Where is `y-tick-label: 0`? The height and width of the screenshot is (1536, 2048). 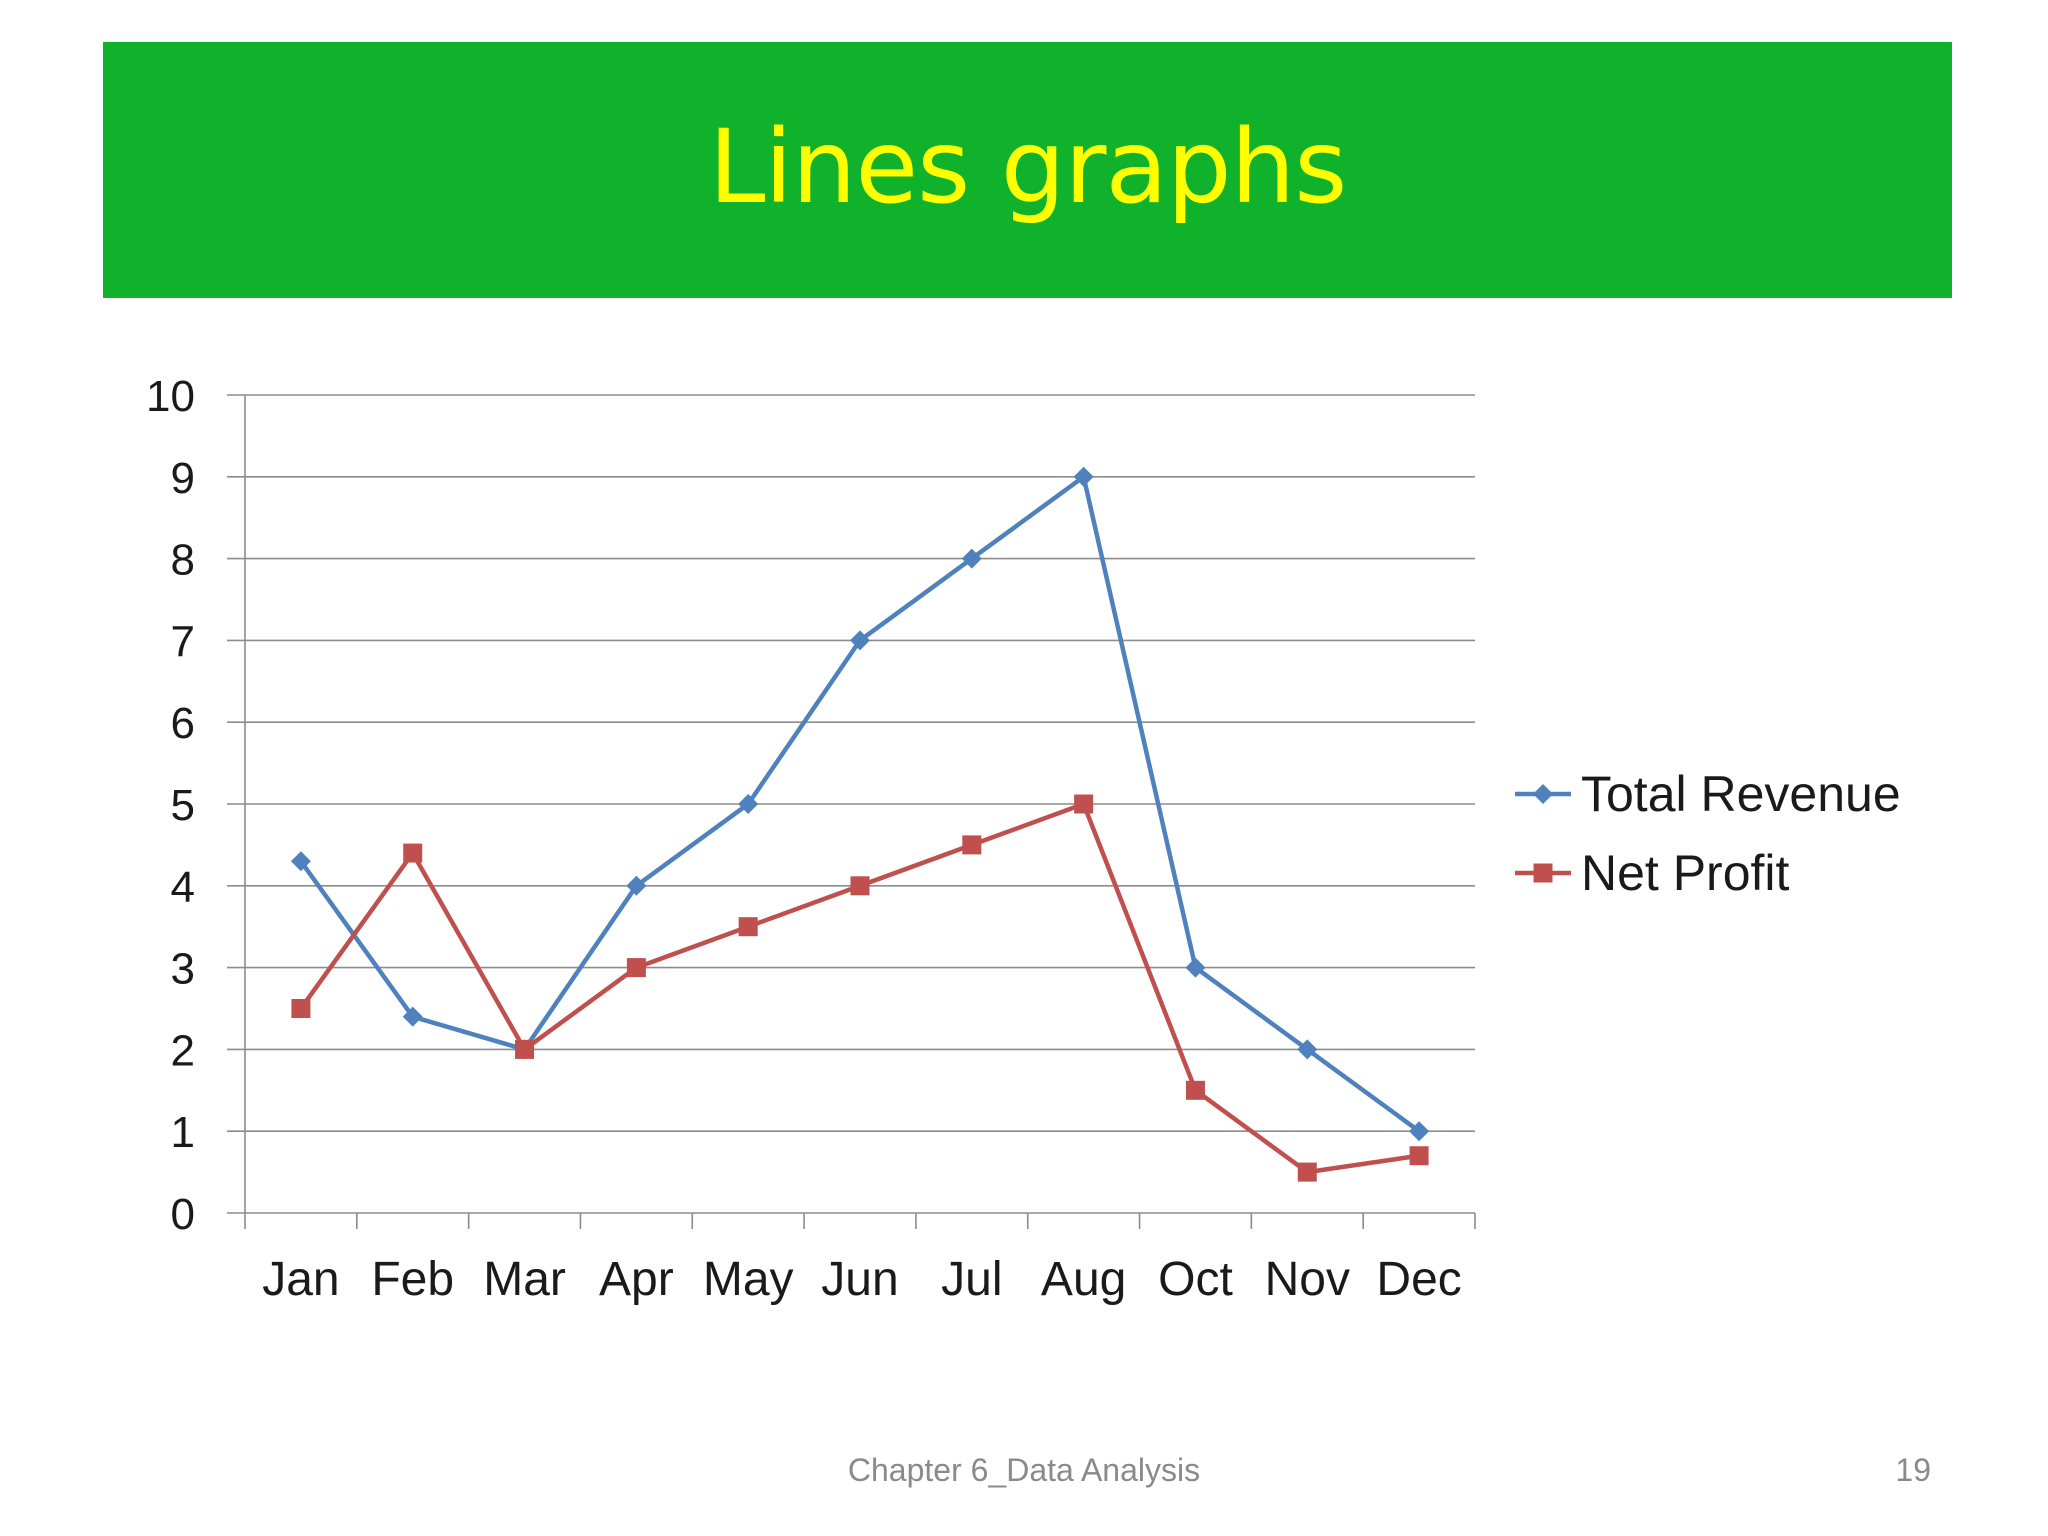
y-tick-label: 0 is located at coordinates (183, 1214).